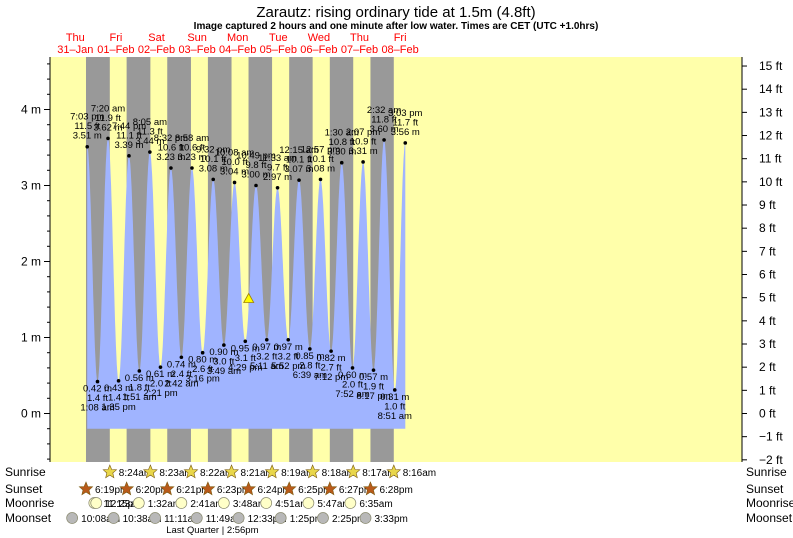  Describe the element at coordinates (191, 157) in the screenshot. I see `tide-text: 3.23 m` at that location.